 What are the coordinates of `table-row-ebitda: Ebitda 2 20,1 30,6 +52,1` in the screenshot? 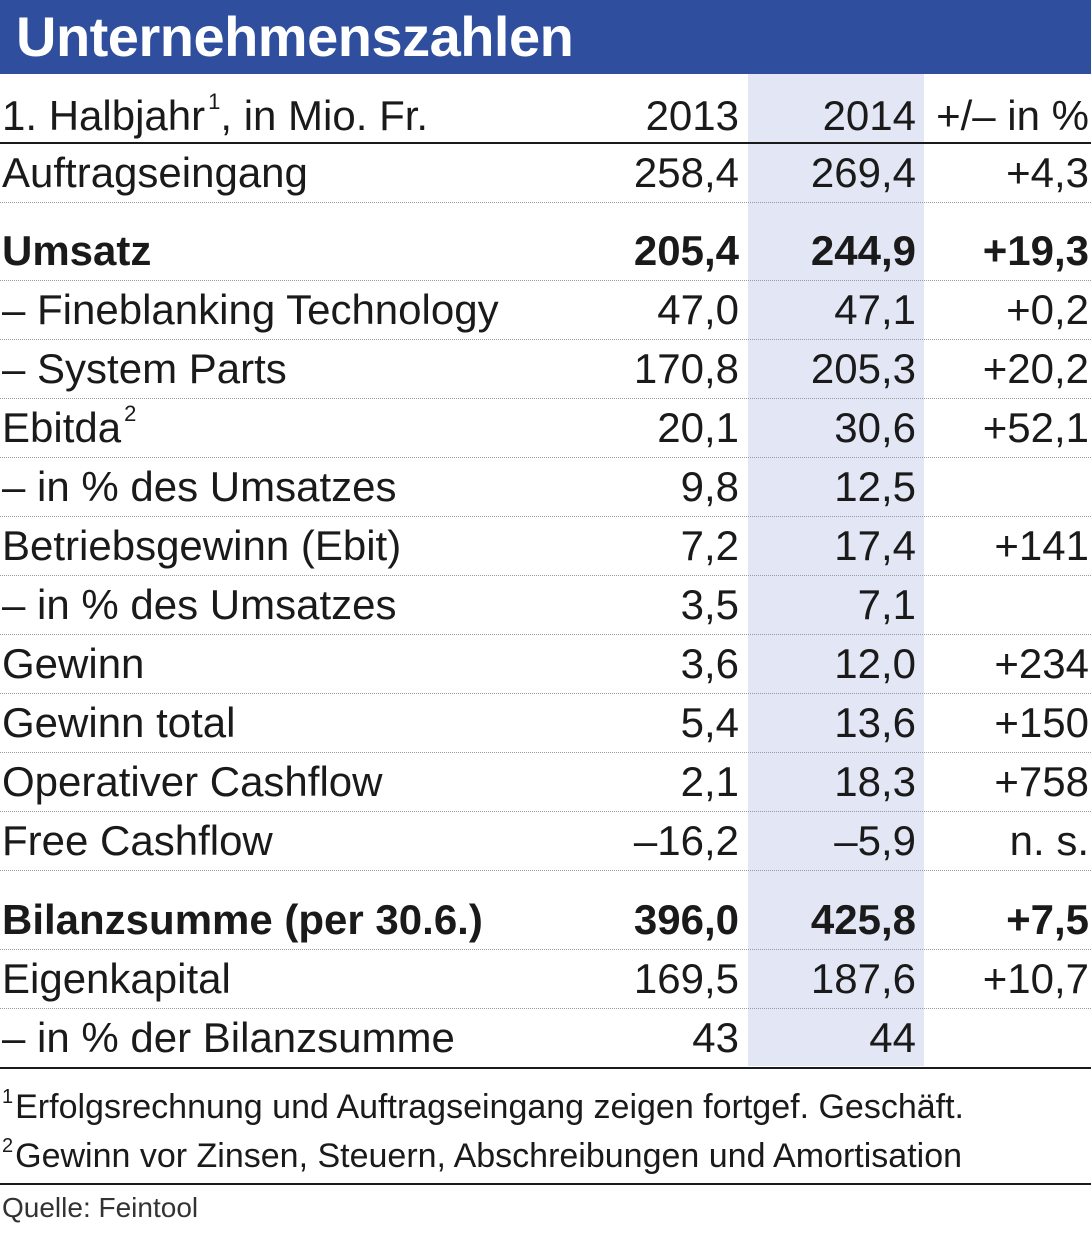 It's located at (545, 428).